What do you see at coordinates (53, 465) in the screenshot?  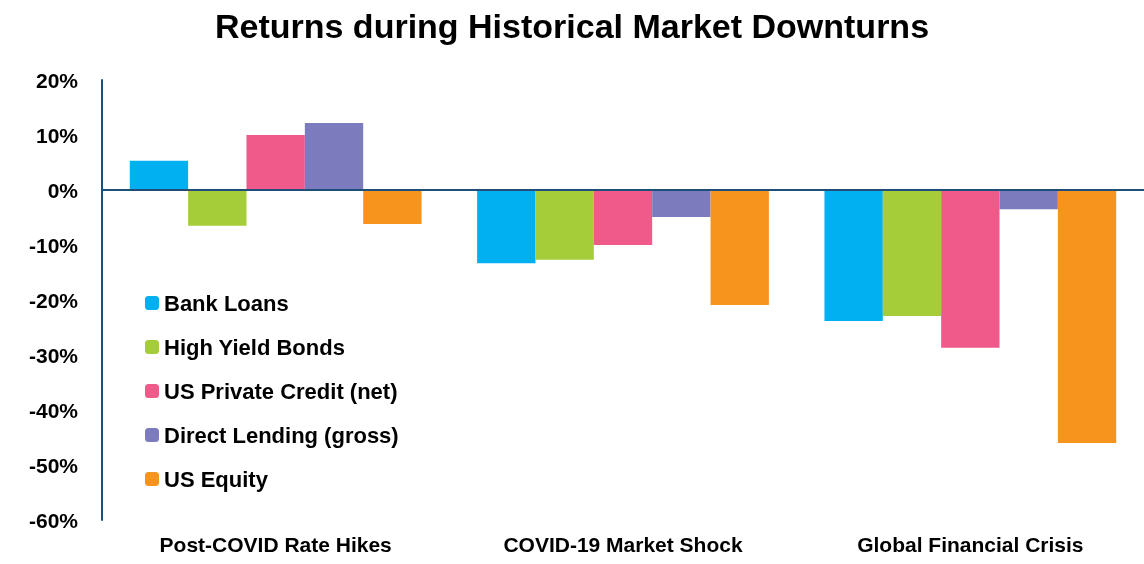 I see `y-tick-label: -50%` at bounding box center [53, 465].